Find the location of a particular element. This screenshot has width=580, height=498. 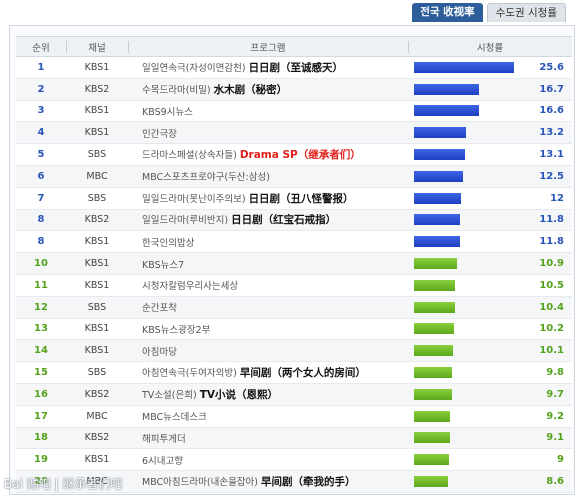

rank-cell: 1 is located at coordinates (41, 67).